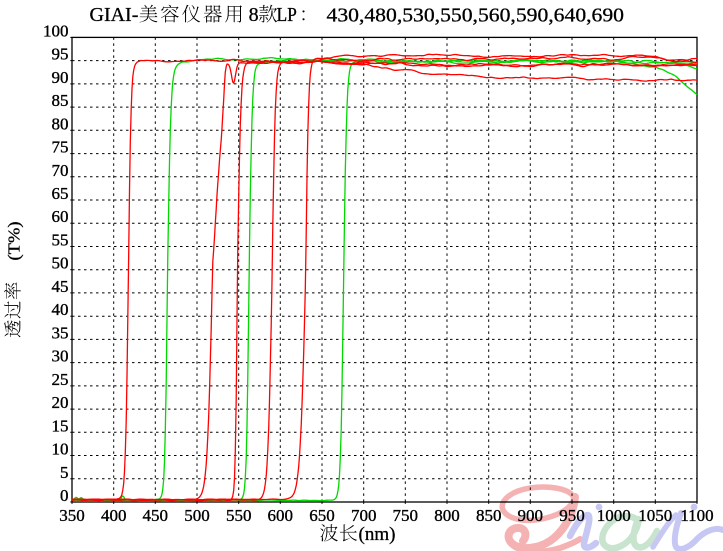  I want to click on svg-text: 25, so click(60, 379).